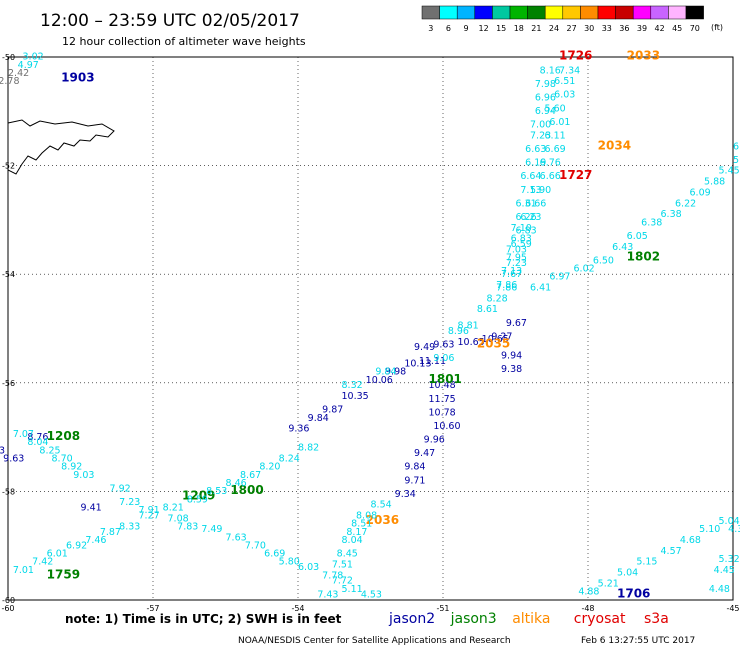 The width and height of the screenshot is (740, 654). I want to click on series-legend: jason2 jason3 altika cryosat s3a, so click(528, 619).